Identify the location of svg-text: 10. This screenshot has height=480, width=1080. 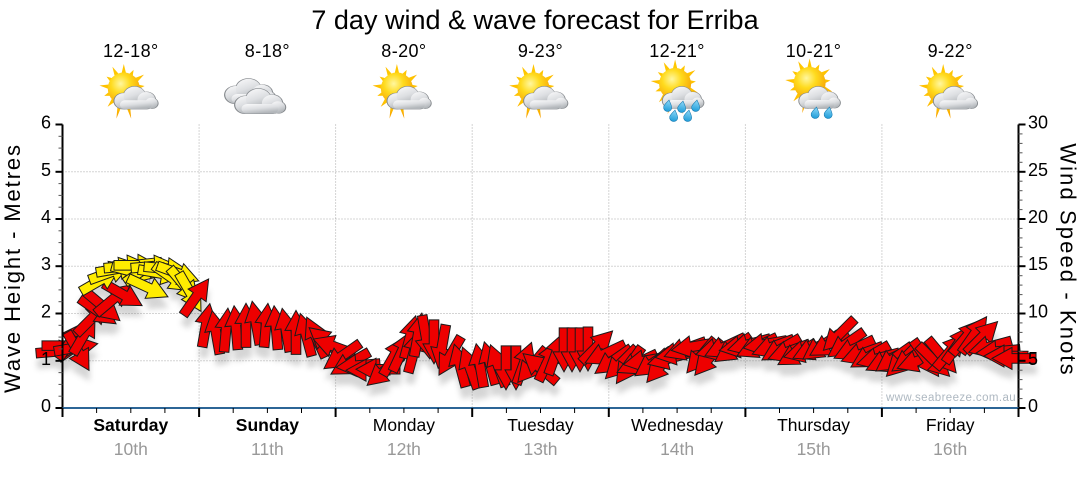
(1038, 312).